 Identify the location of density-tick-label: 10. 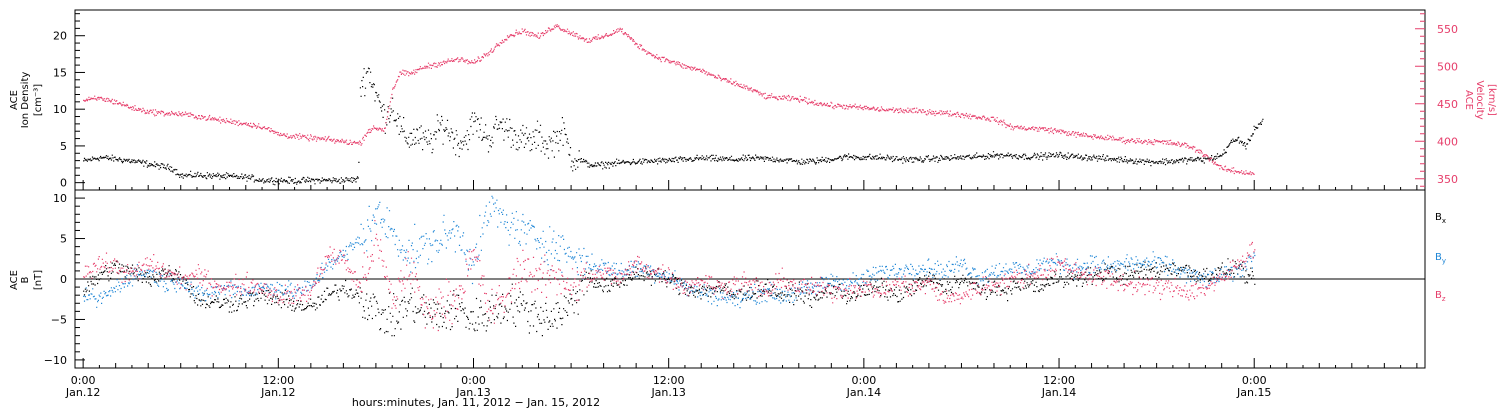
(60, 109).